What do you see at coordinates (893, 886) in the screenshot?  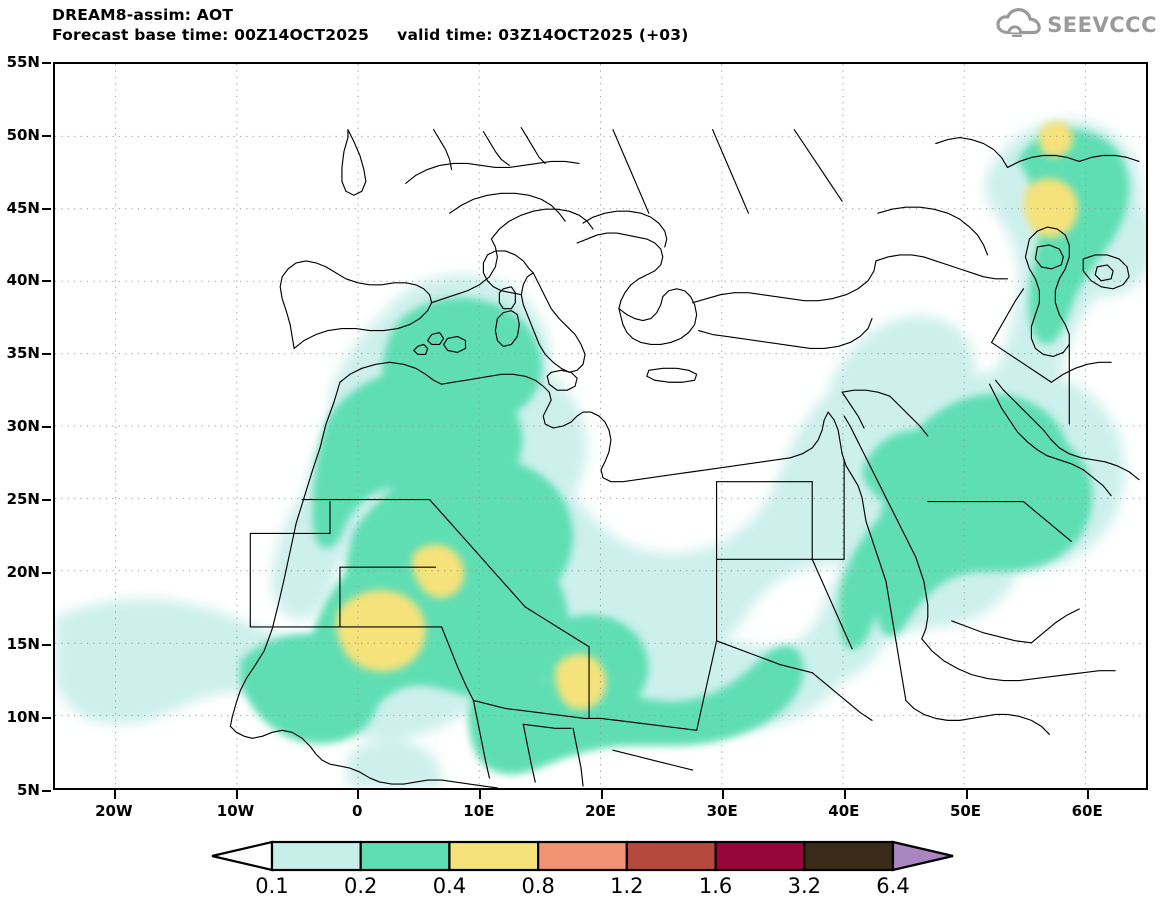 I see `colorbar-tick-6.4: 6.4` at bounding box center [893, 886].